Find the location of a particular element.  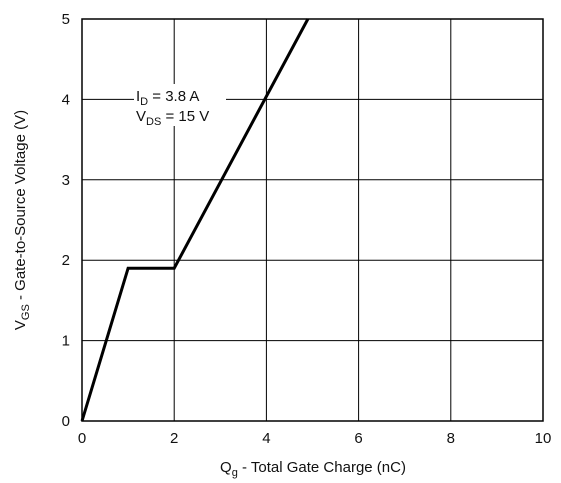

annotation-block: ID = 3.8 A VDS = 15 V is located at coordinates (180, 106).